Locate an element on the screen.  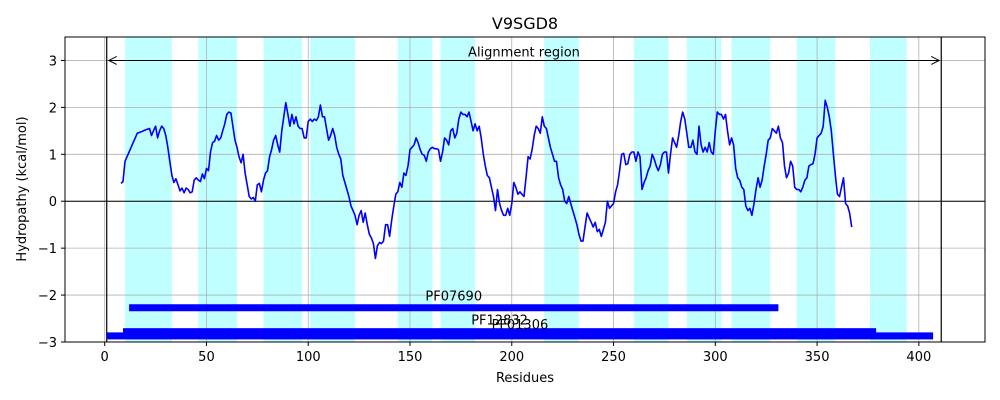
chart-title: V9SGD8 is located at coordinates (525, 23).